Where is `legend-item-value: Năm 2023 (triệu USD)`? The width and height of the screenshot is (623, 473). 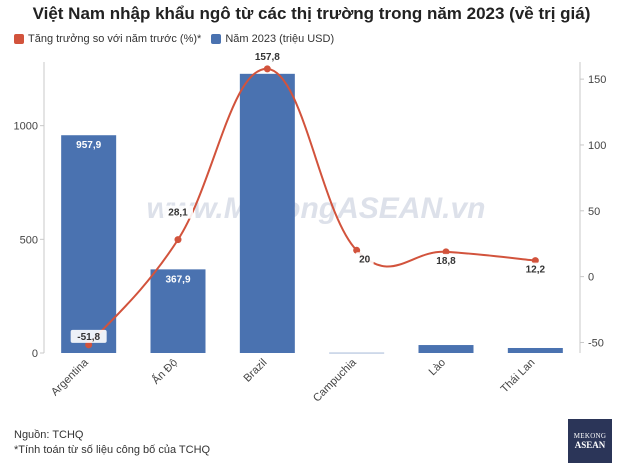 legend-item-value: Năm 2023 (triệu USD) is located at coordinates (272, 39).